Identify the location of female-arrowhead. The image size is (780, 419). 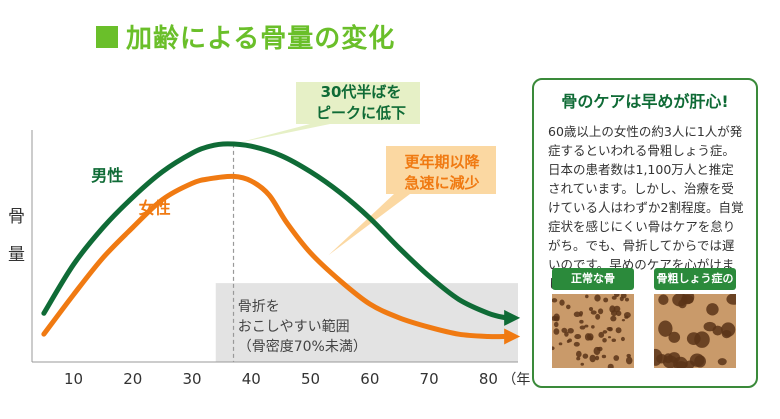
(512, 336).